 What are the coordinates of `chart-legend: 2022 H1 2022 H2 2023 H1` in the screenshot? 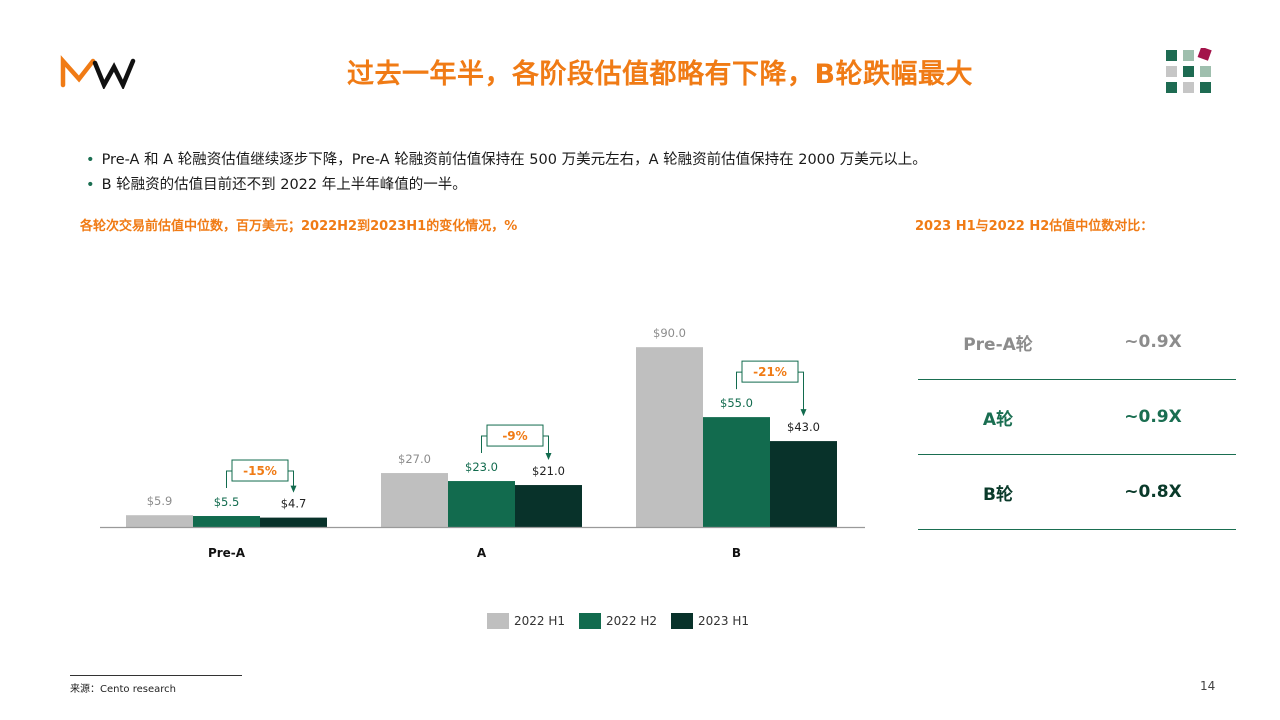 It's located at (618, 621).